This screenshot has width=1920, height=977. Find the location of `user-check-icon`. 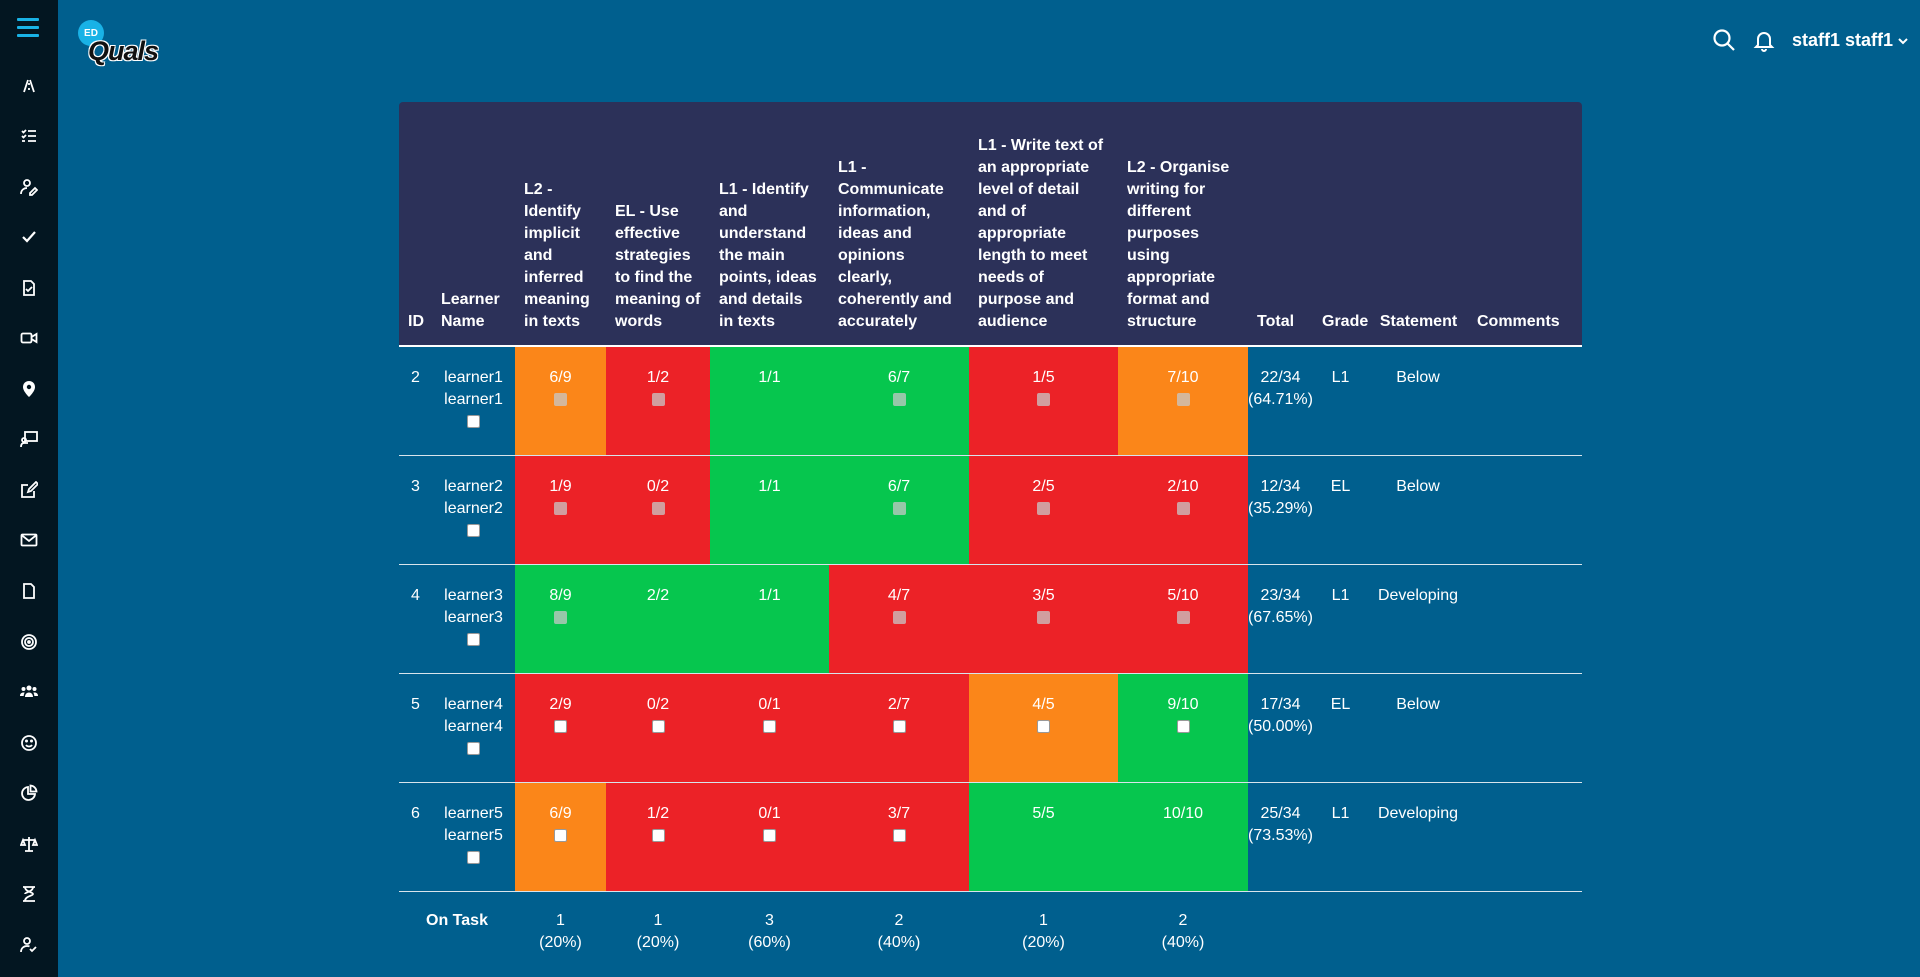

user-check-icon is located at coordinates (29, 945).